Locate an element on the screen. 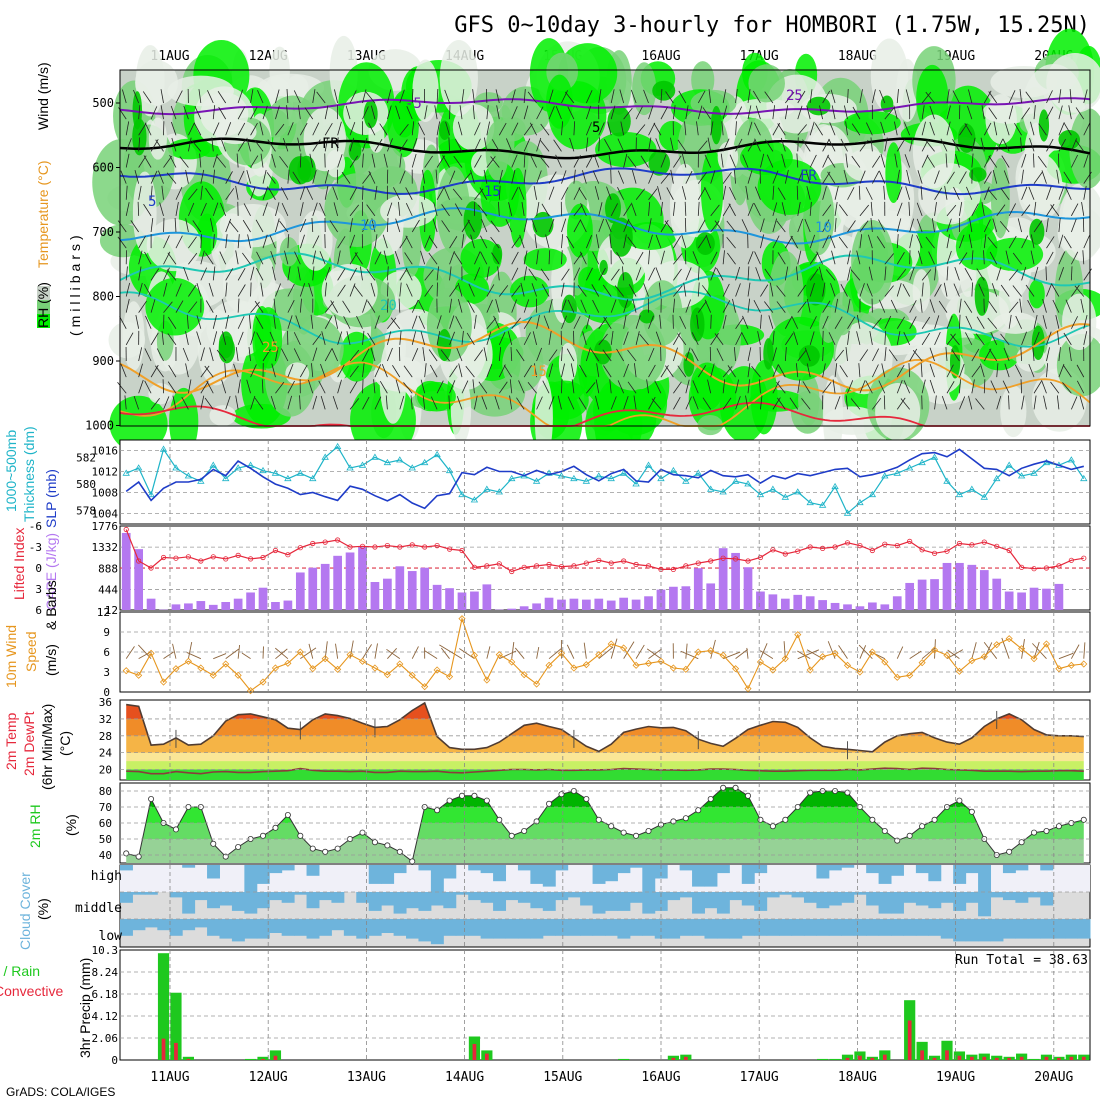 Image resolution: width=1100 pixels, height=1100 pixels. rh-contour-region-dark is located at coordinates (1037, 231).